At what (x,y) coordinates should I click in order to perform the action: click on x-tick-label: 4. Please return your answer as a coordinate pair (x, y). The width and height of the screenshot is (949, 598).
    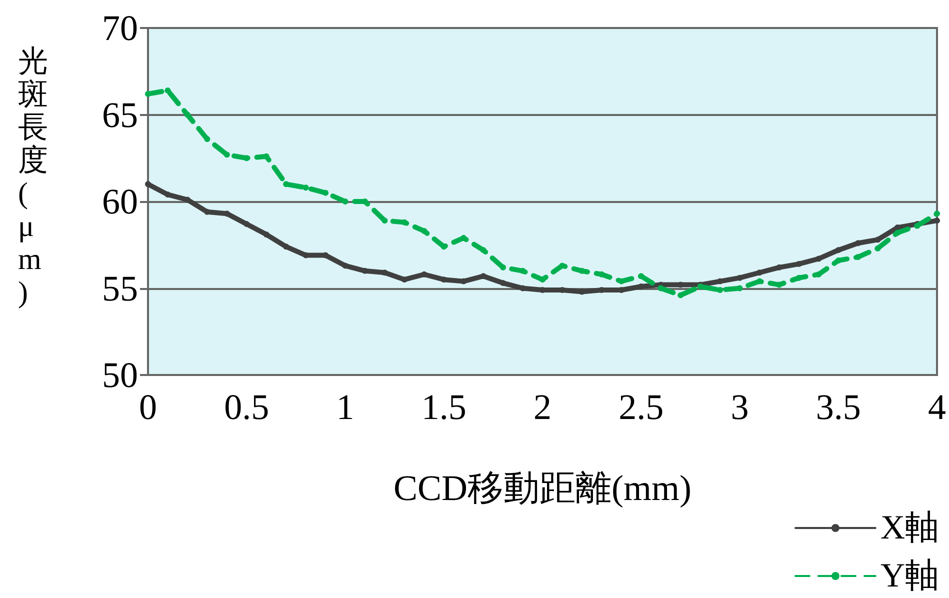
    Looking at the image, I should click on (937, 407).